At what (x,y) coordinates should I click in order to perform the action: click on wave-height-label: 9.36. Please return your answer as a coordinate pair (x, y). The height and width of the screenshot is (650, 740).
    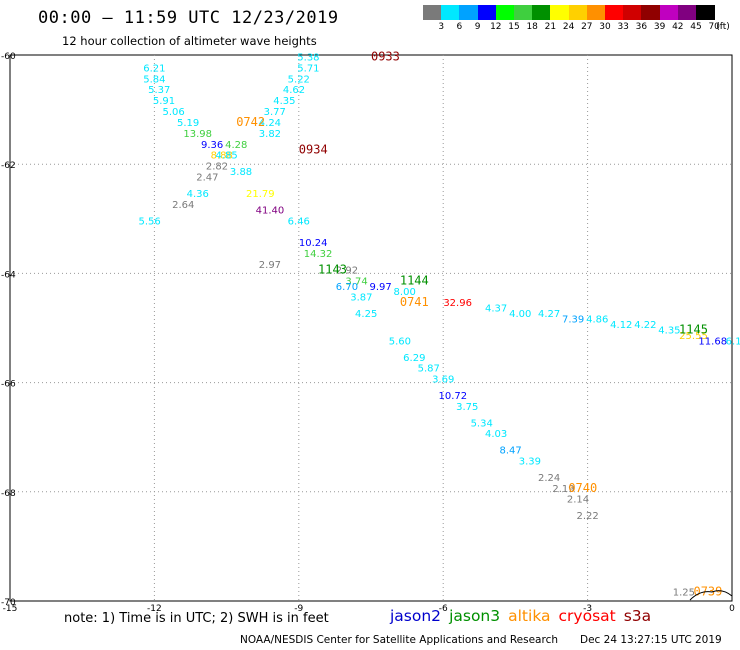
    Looking at the image, I should click on (212, 145).